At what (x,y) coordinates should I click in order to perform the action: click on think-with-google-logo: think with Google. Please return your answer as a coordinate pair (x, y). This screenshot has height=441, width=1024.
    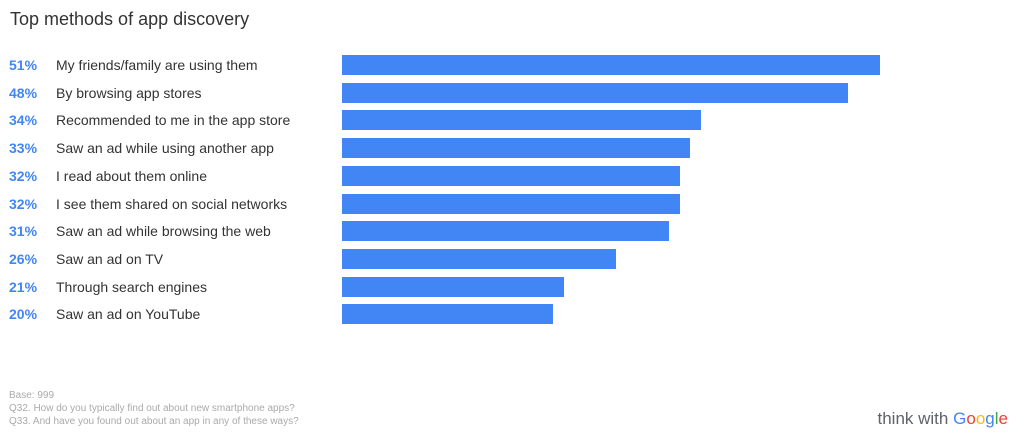
    Looking at the image, I should click on (943, 419).